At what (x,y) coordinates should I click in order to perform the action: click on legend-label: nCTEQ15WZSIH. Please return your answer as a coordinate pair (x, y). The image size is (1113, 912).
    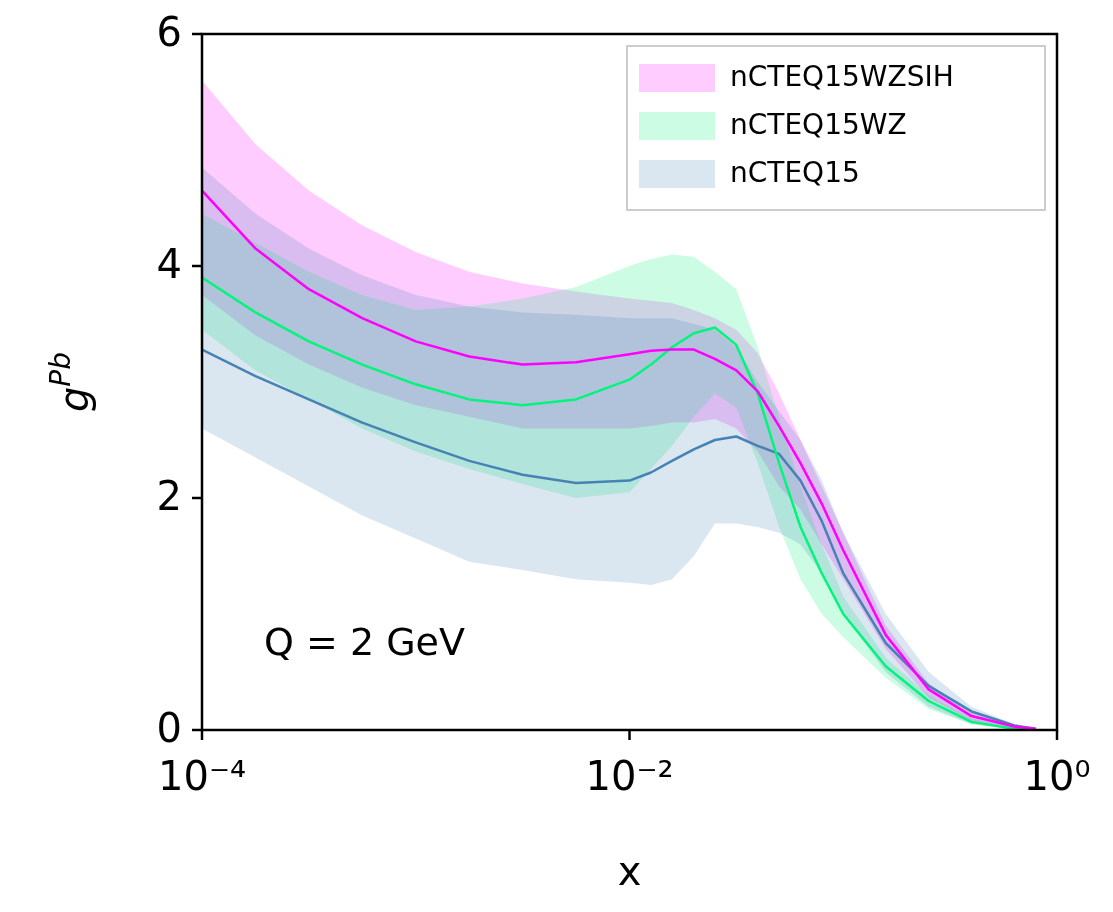
    Looking at the image, I should click on (842, 77).